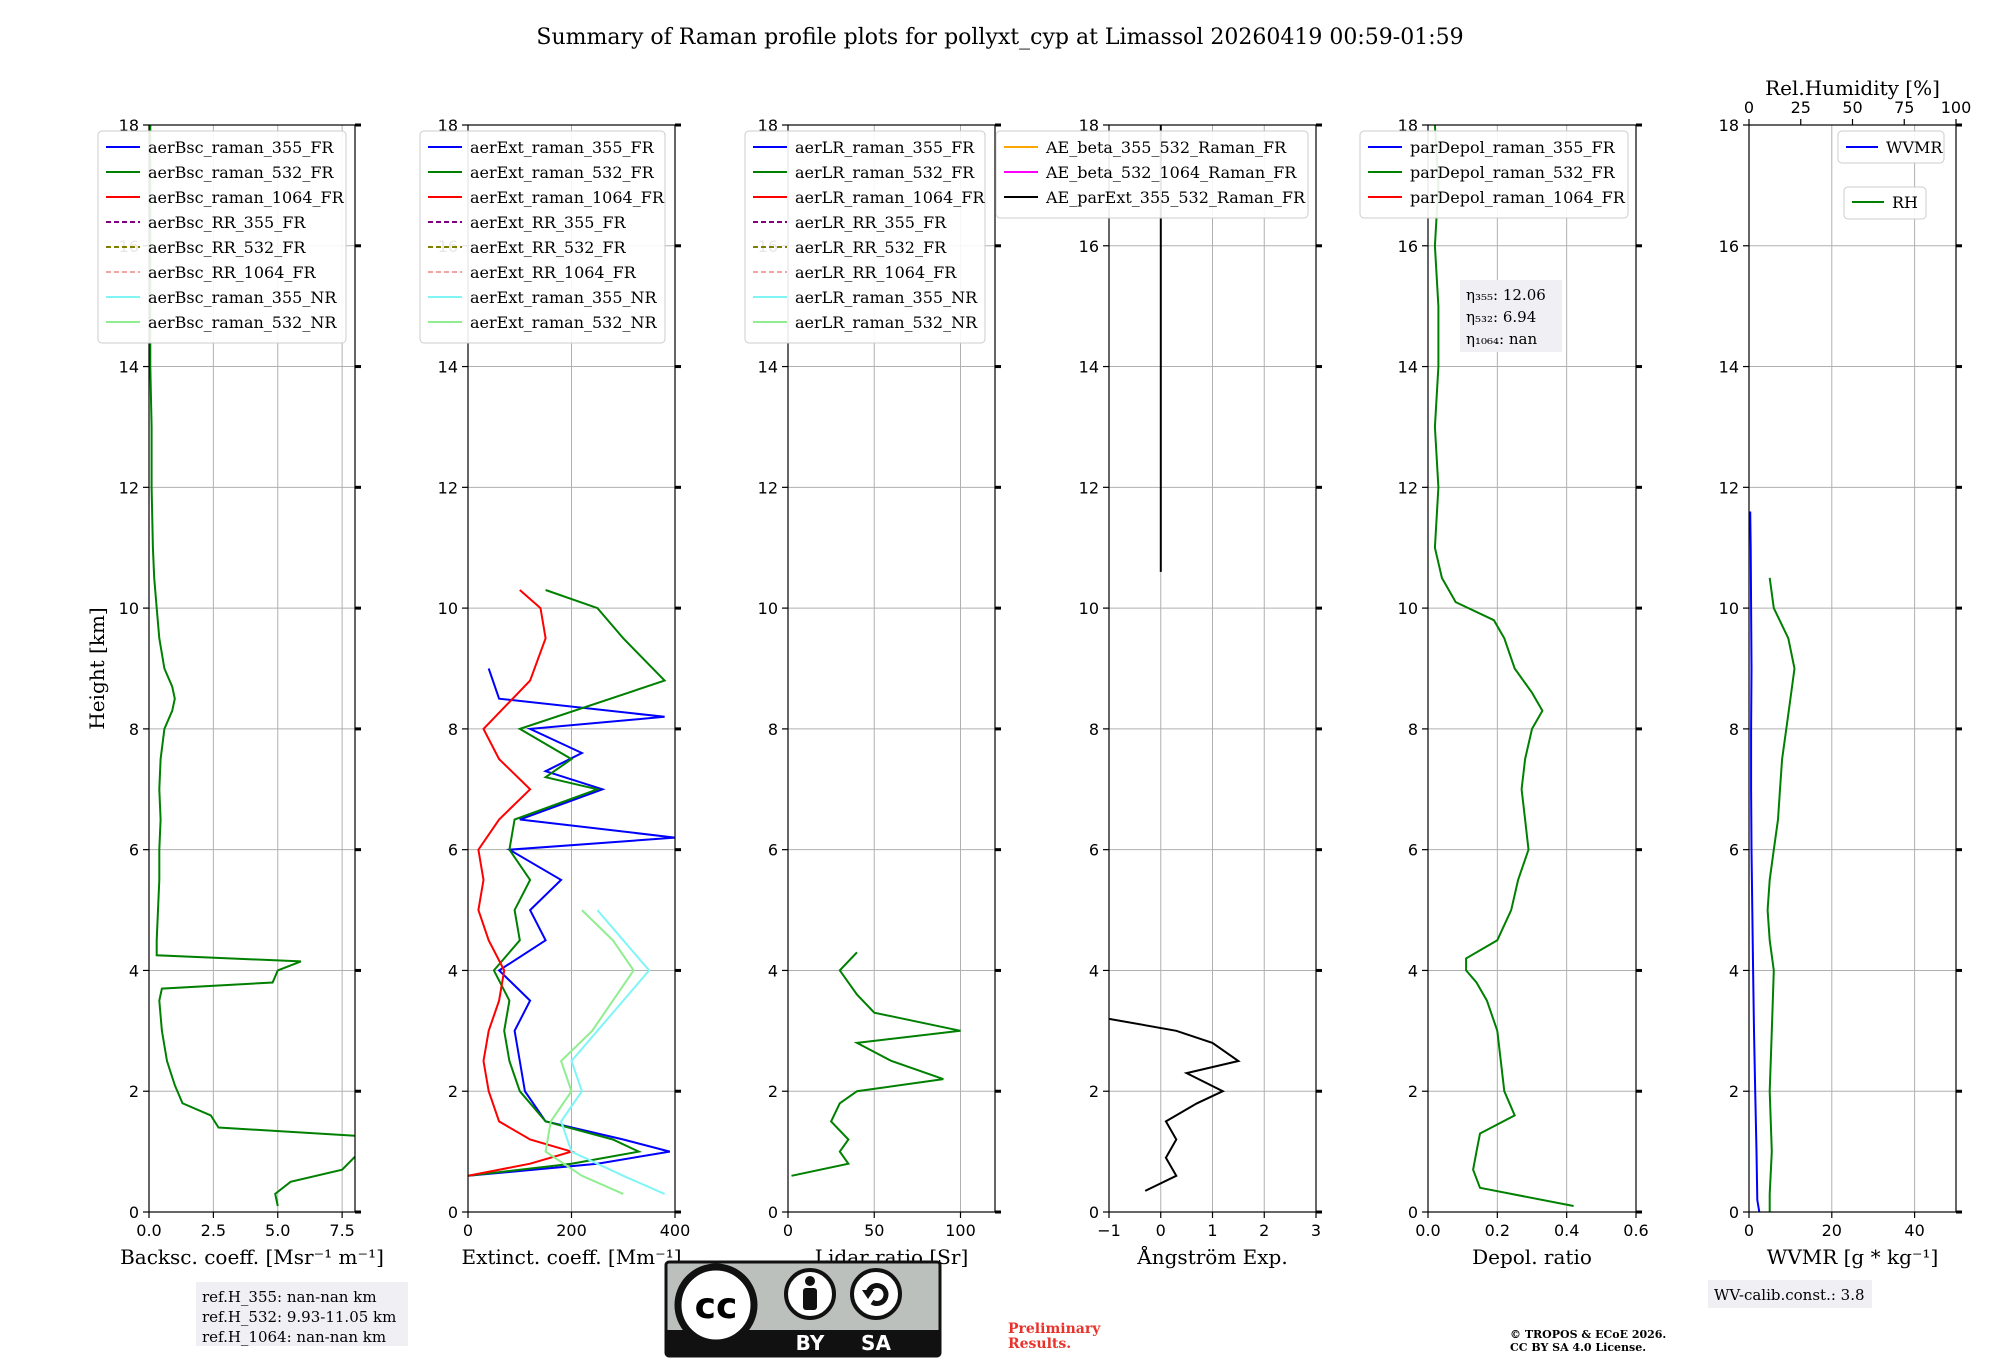 This screenshot has height=1360, width=2000. I want to click on x2-axis-label: Rel.Humidity [%], so click(1852, 88).